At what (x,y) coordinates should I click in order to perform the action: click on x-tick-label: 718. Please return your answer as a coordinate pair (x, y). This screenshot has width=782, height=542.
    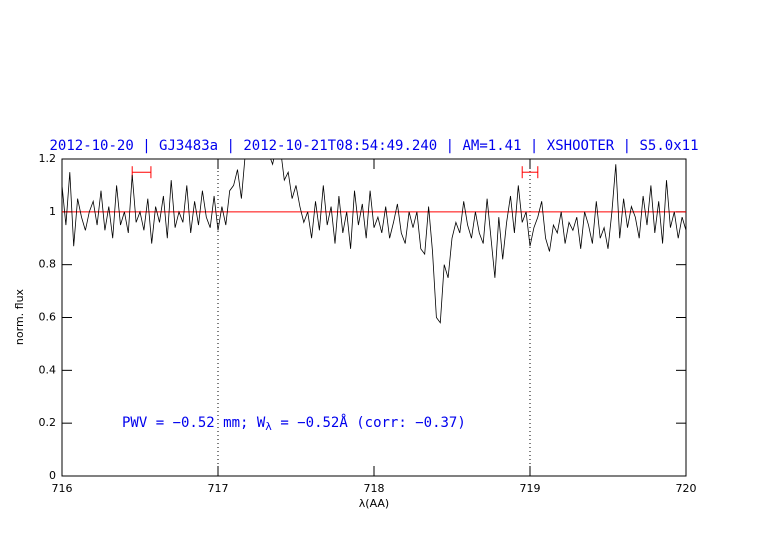
    Looking at the image, I should click on (374, 488).